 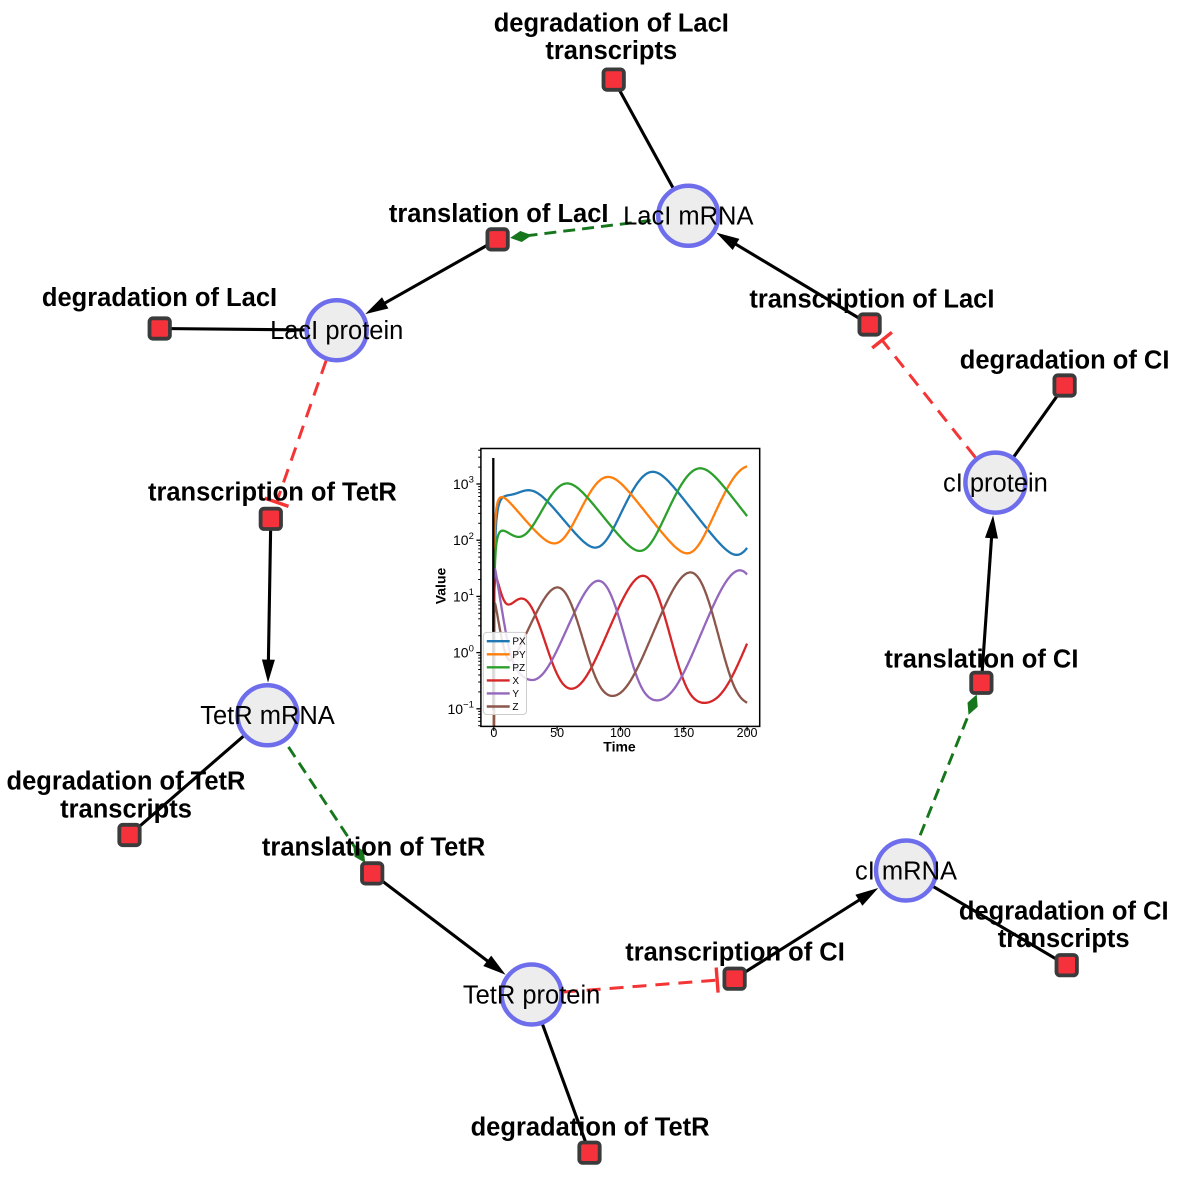 What do you see at coordinates (460, 708) in the screenshot?
I see `svg-text: 10−1` at bounding box center [460, 708].